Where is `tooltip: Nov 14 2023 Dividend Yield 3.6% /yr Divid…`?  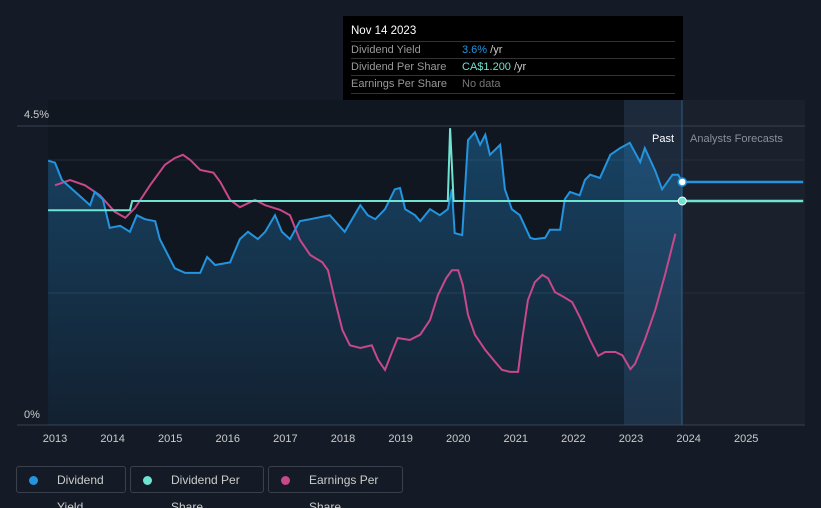
tooltip: Nov 14 2023 Dividend Yield 3.6% /yr Divid… is located at coordinates (513, 58).